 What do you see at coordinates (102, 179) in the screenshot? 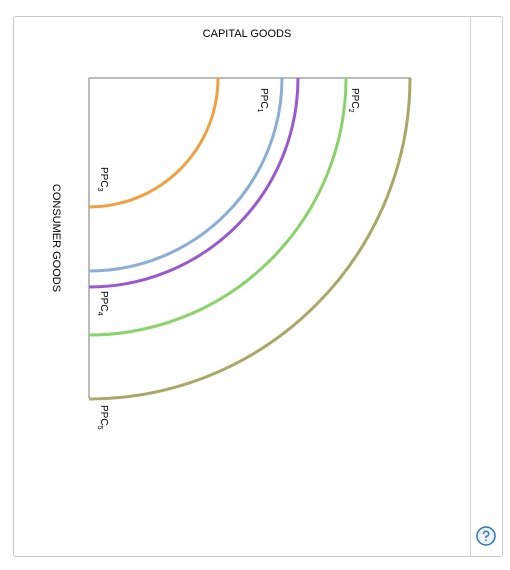
I see `ppc3-label: PPC3` at bounding box center [102, 179].